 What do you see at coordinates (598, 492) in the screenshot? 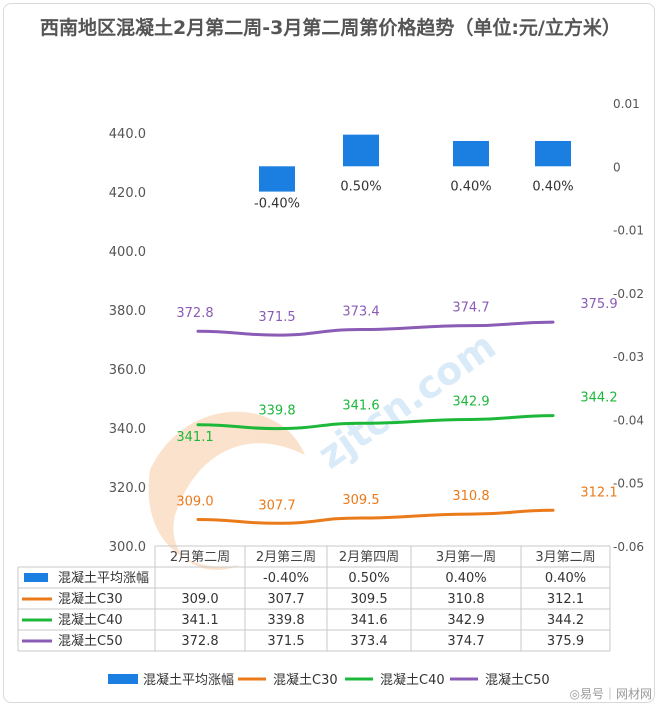
I see `line-data-label: 312.1` at bounding box center [598, 492].